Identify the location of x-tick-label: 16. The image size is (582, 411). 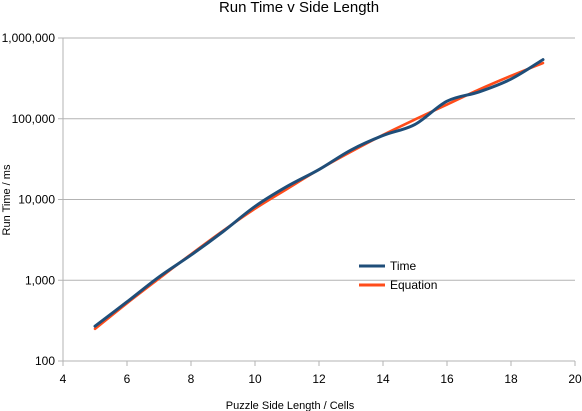
(447, 379).